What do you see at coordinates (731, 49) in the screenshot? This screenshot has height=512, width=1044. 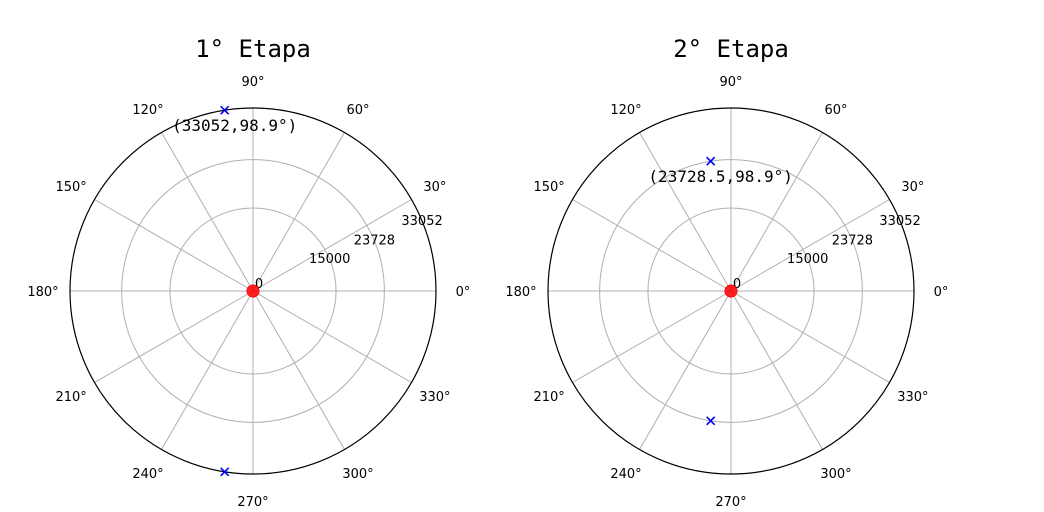 I see `chart-title: 2° Etapa` at bounding box center [731, 49].